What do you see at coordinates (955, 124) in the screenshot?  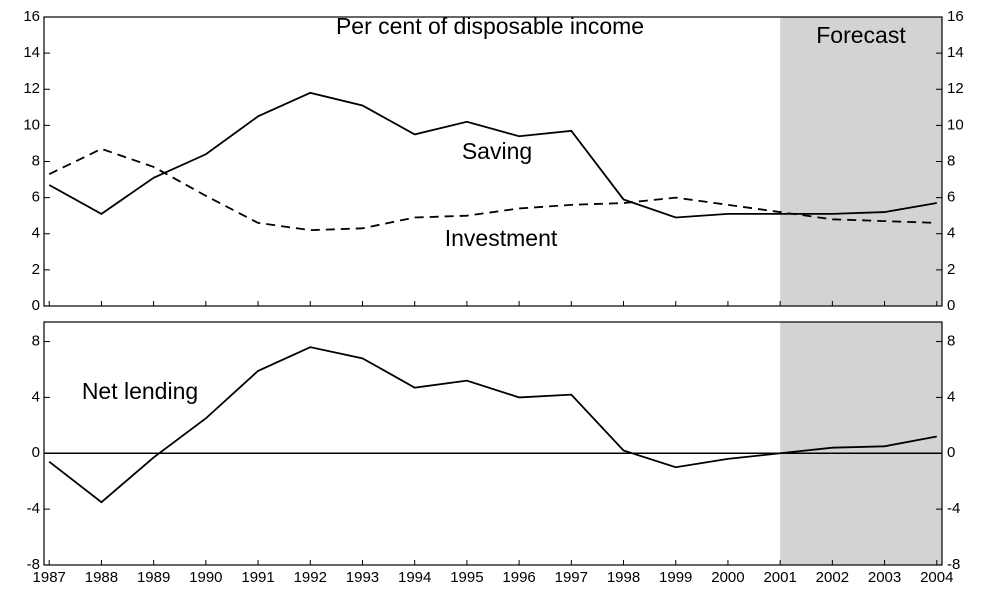 I see `y-tick-label-right: 10` at bounding box center [955, 124].